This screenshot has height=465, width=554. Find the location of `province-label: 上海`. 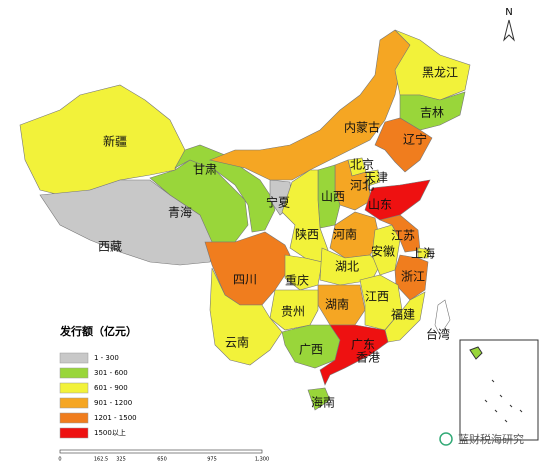

province-label: 上海 is located at coordinates (423, 253).